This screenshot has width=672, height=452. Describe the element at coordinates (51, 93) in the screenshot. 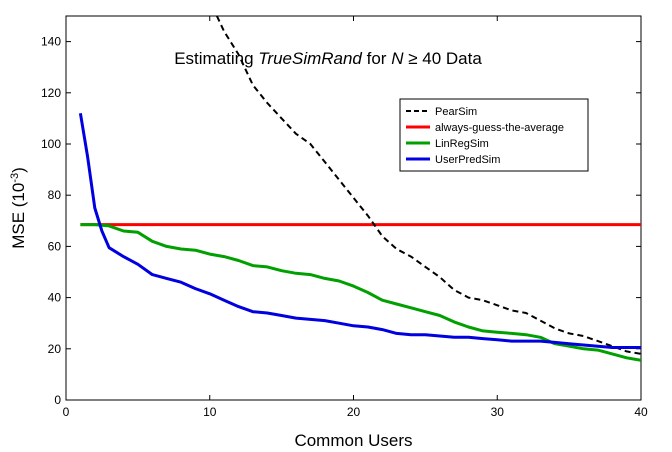

I see `y-tick-label: 120` at that location.